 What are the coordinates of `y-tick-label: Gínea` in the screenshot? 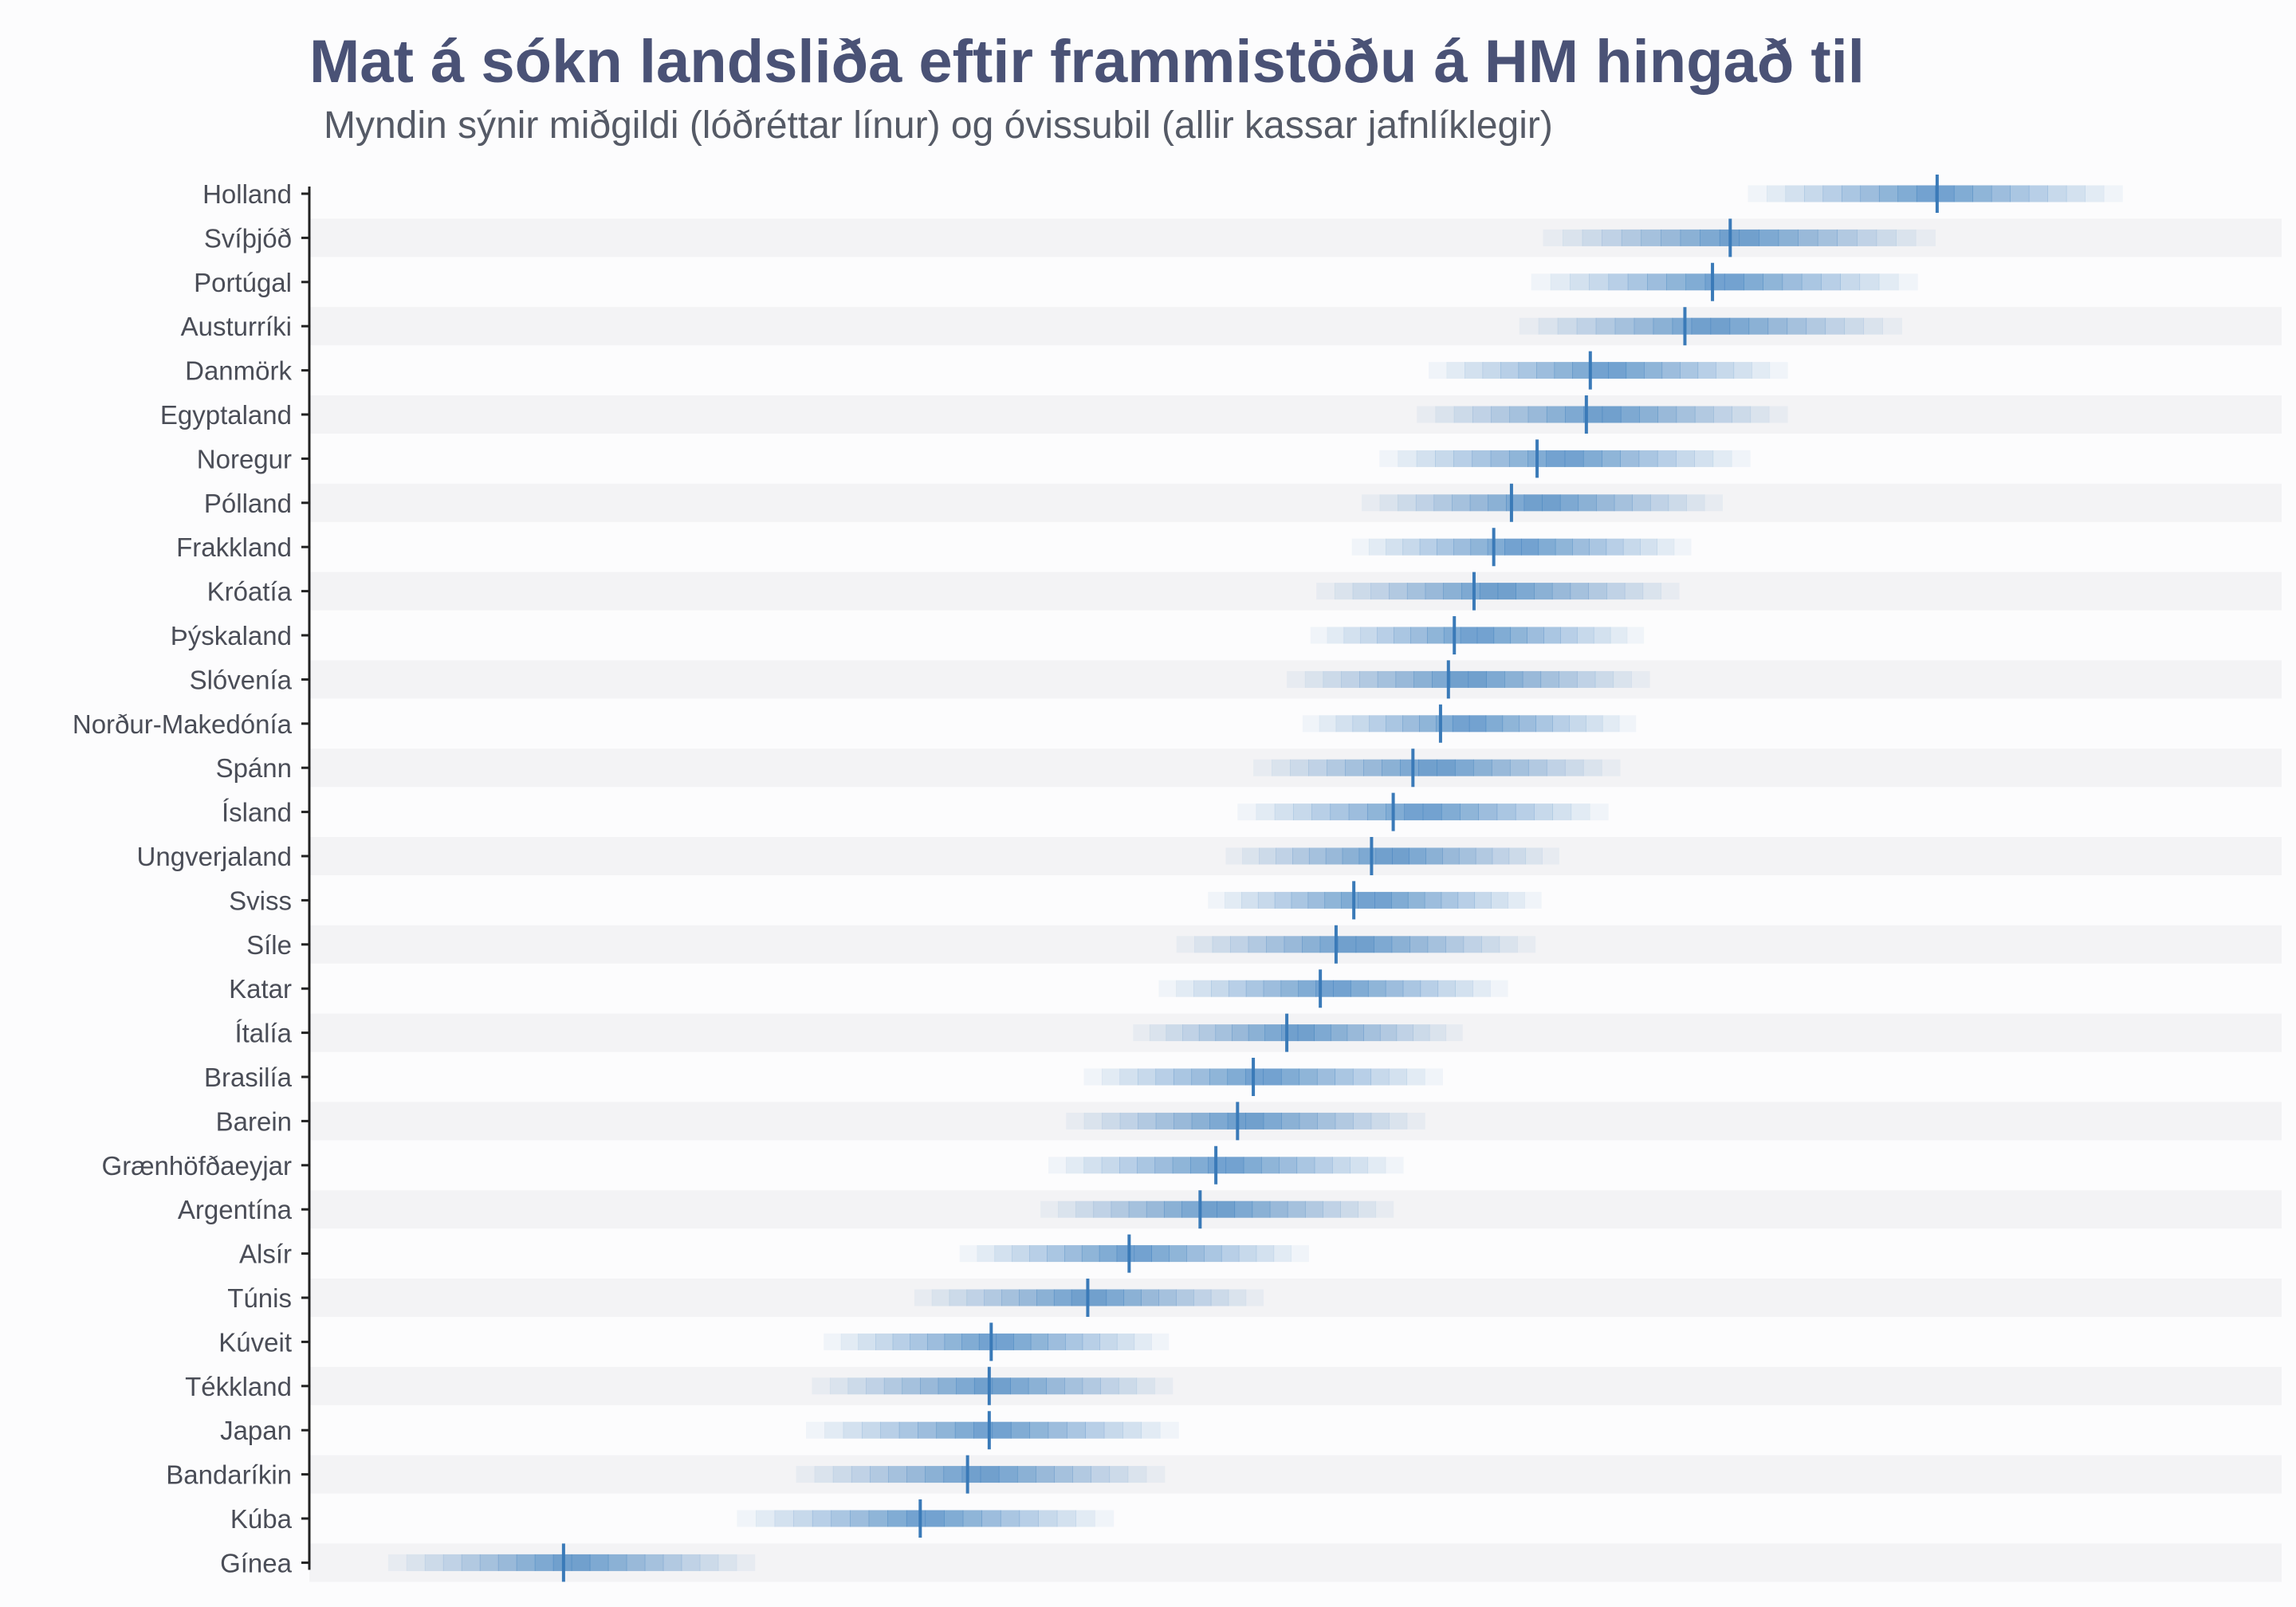 It's located at (256, 1563).